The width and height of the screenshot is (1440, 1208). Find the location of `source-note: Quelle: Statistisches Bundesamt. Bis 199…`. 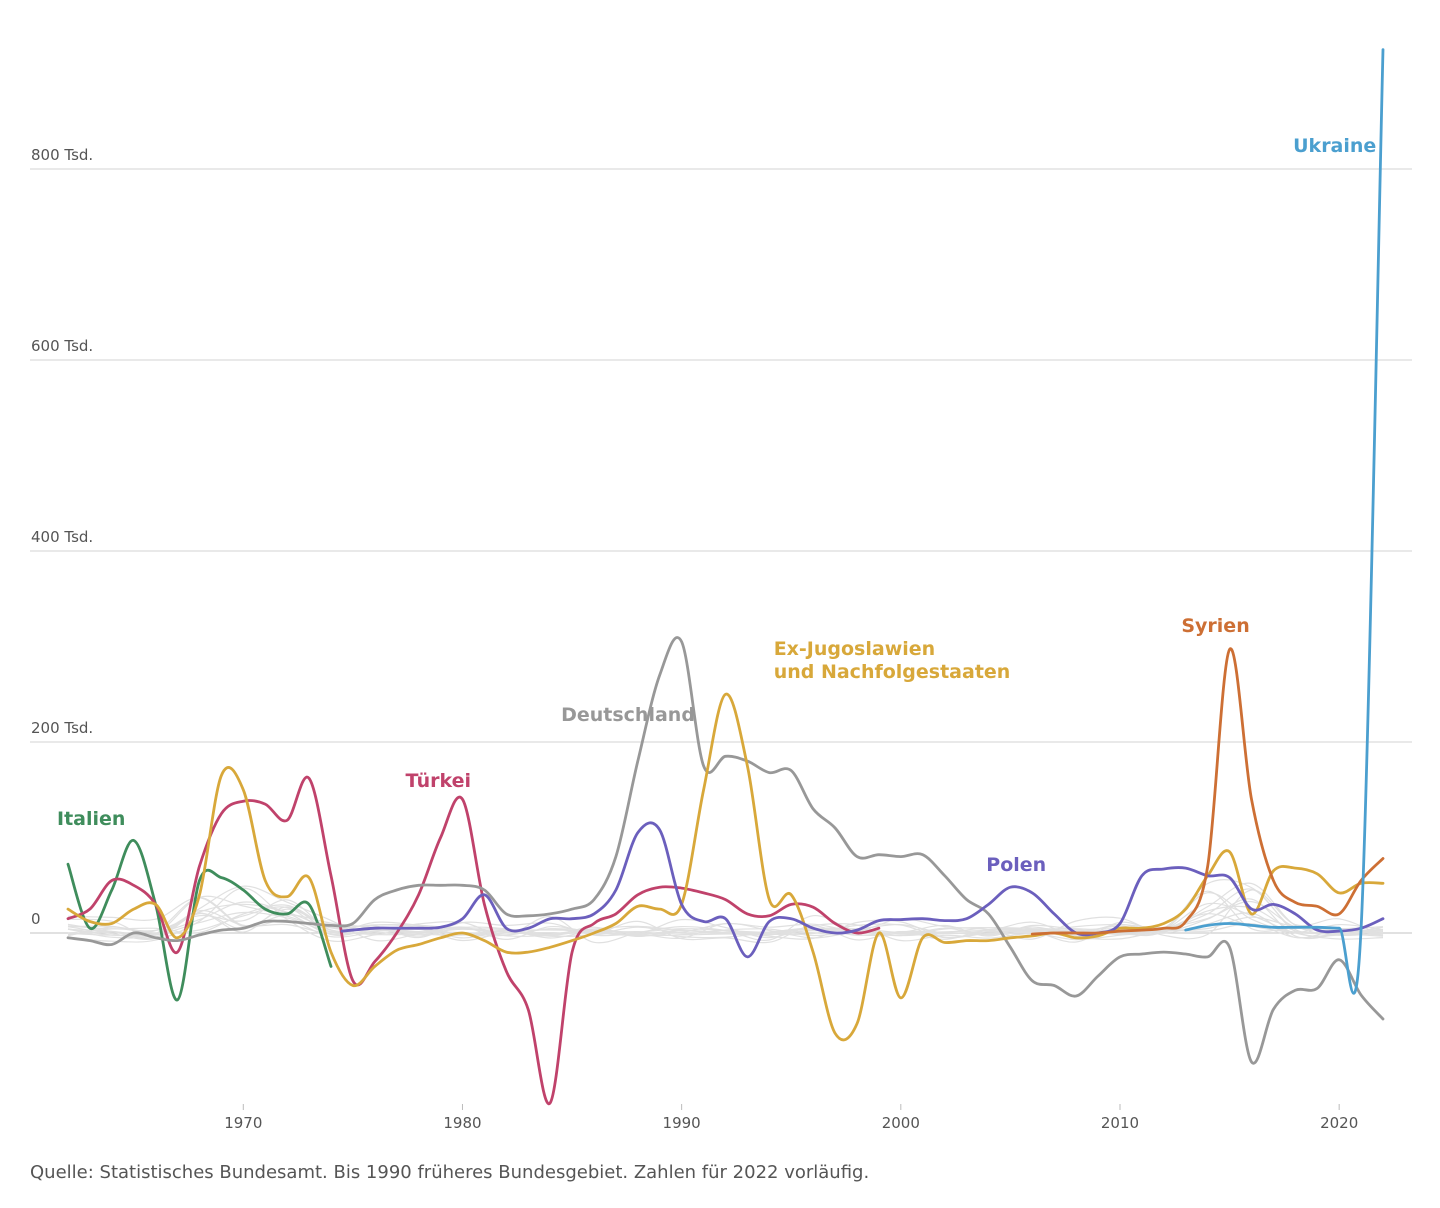

source-note: Quelle: Statistisches Bundesamt. Bis 199… is located at coordinates (450, 1172).